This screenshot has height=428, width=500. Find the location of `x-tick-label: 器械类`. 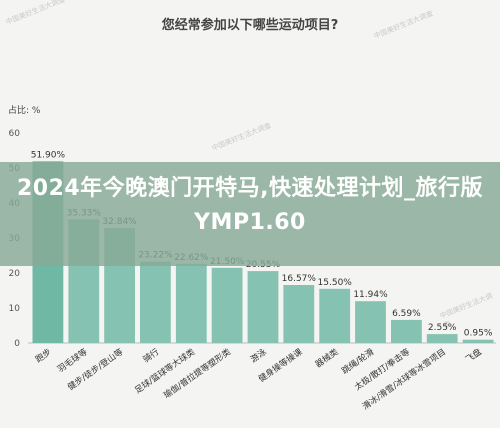

x-tick-label: 器械类 is located at coordinates (327, 358).